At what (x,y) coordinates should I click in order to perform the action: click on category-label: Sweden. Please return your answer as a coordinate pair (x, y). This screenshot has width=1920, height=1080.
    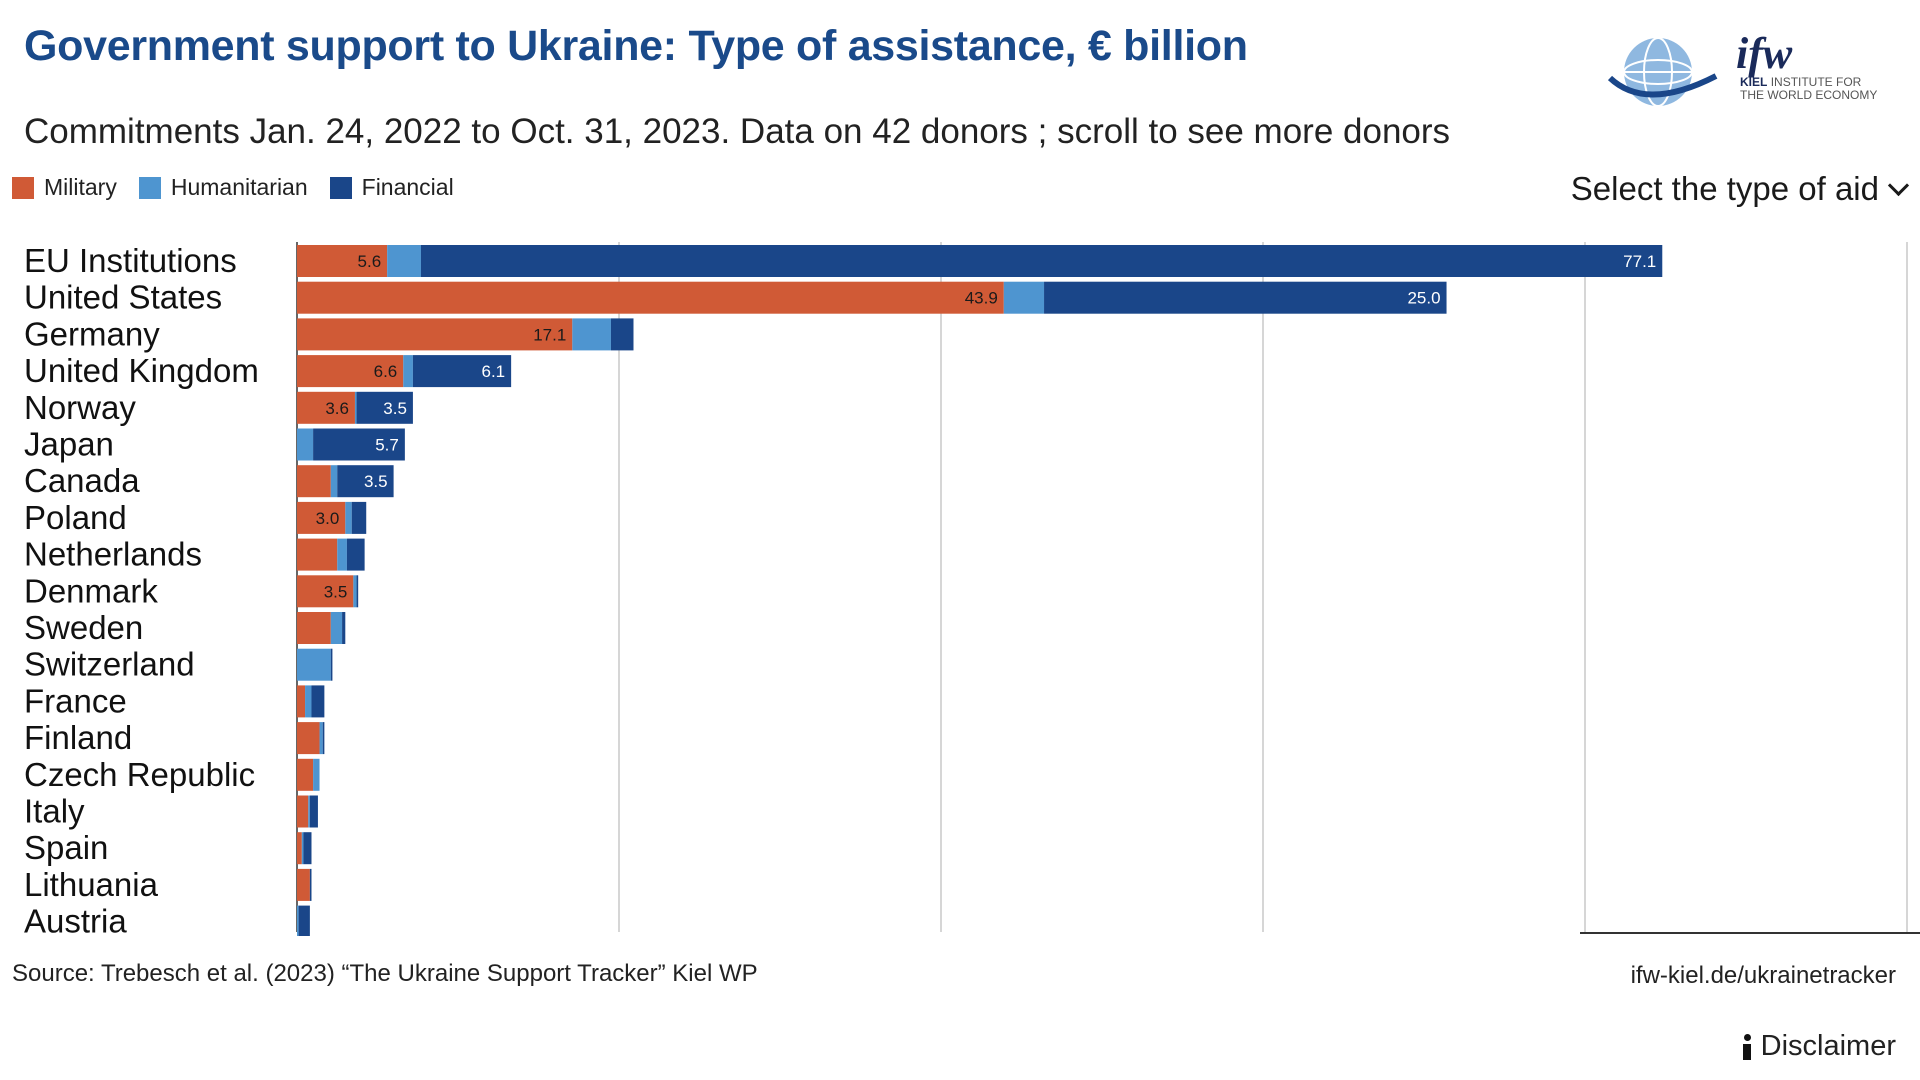
    Looking at the image, I should click on (83, 627).